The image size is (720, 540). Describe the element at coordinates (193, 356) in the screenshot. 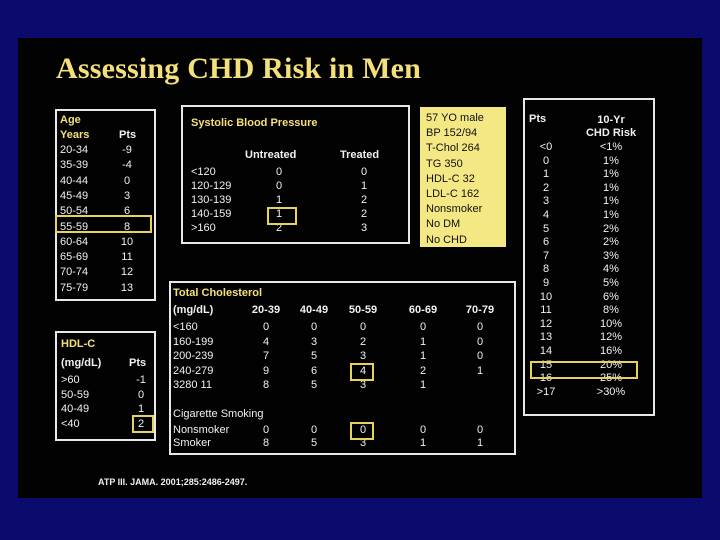

I see `chol-row-range: 200-239` at that location.